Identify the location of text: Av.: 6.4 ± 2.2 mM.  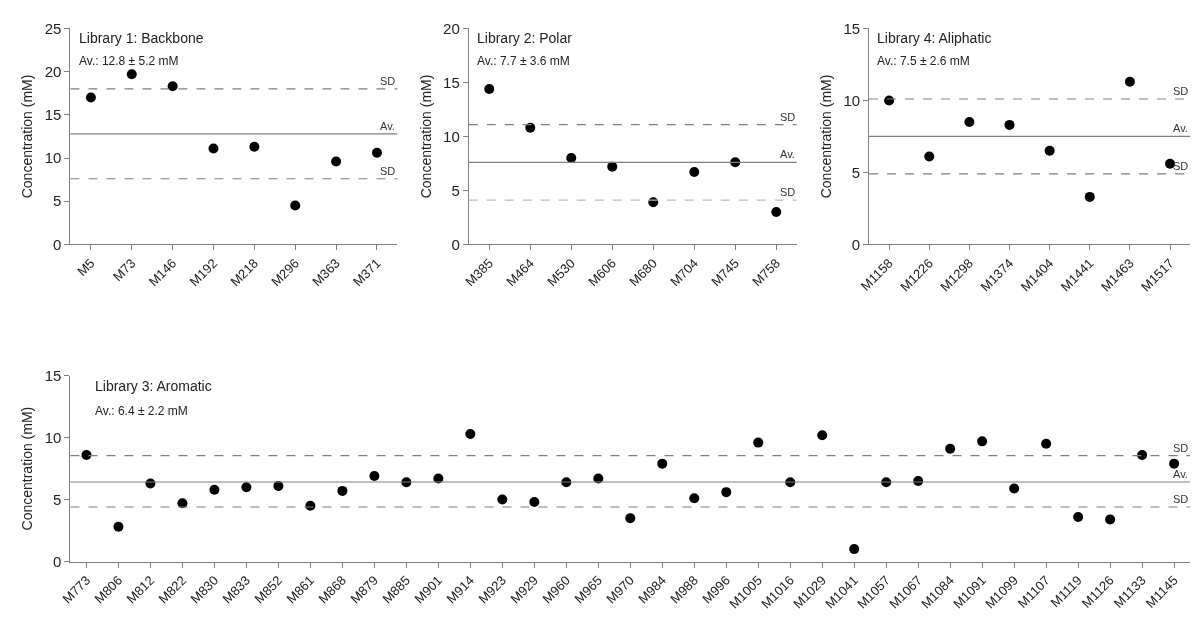
(141, 411).